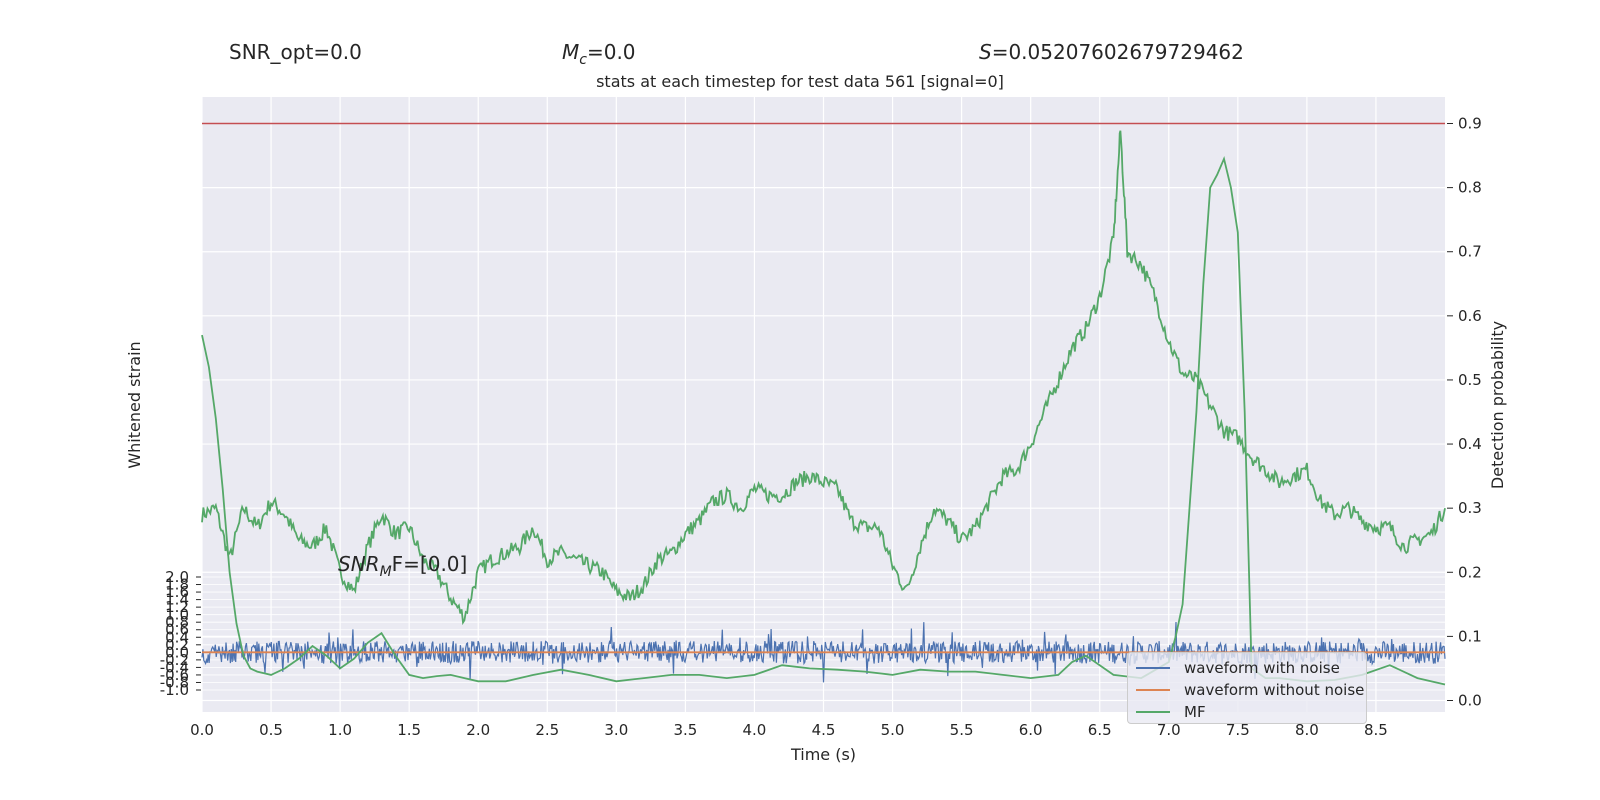 The width and height of the screenshot is (1600, 800). What do you see at coordinates (174, 690) in the screenshot?
I see `left-tick-label: -1.0` at bounding box center [174, 690].